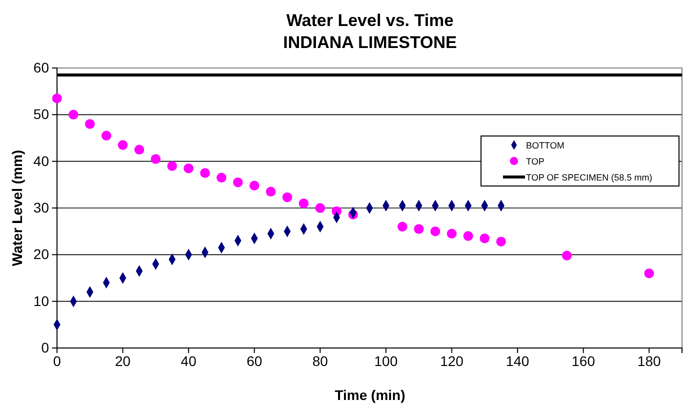  What do you see at coordinates (41, 114) in the screenshot?
I see `y-tick-label: 50` at bounding box center [41, 114].